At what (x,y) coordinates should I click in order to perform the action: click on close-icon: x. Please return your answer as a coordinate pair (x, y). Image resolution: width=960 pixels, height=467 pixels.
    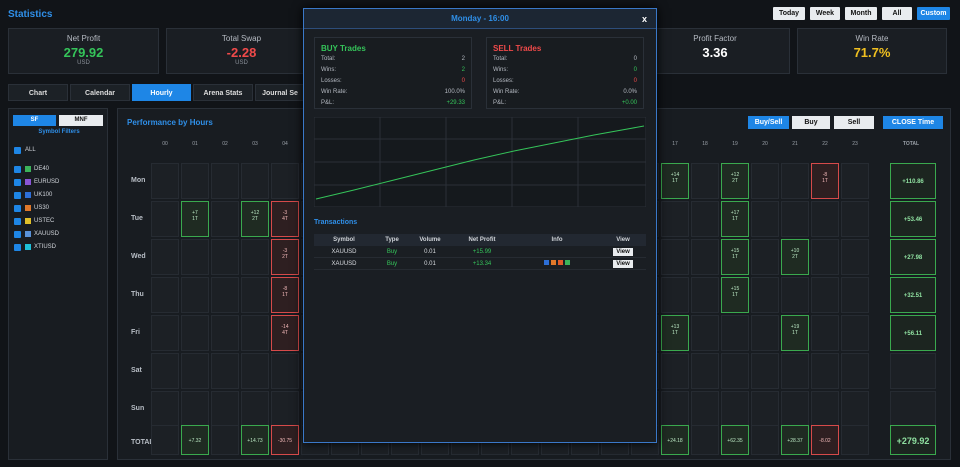
    Looking at the image, I should click on (644, 19).